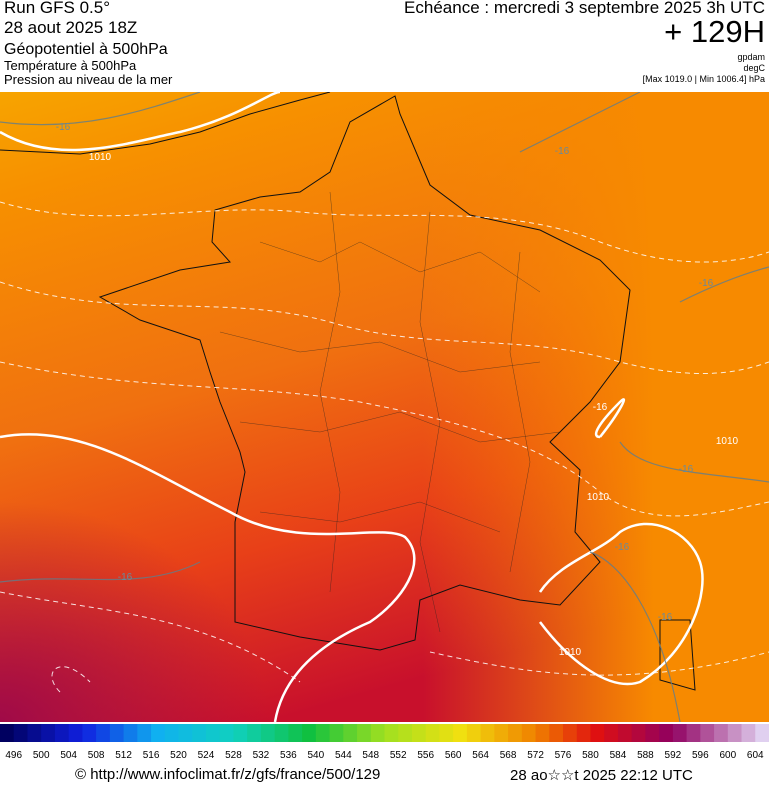  I want to click on legend-label: 528, so click(233, 755).